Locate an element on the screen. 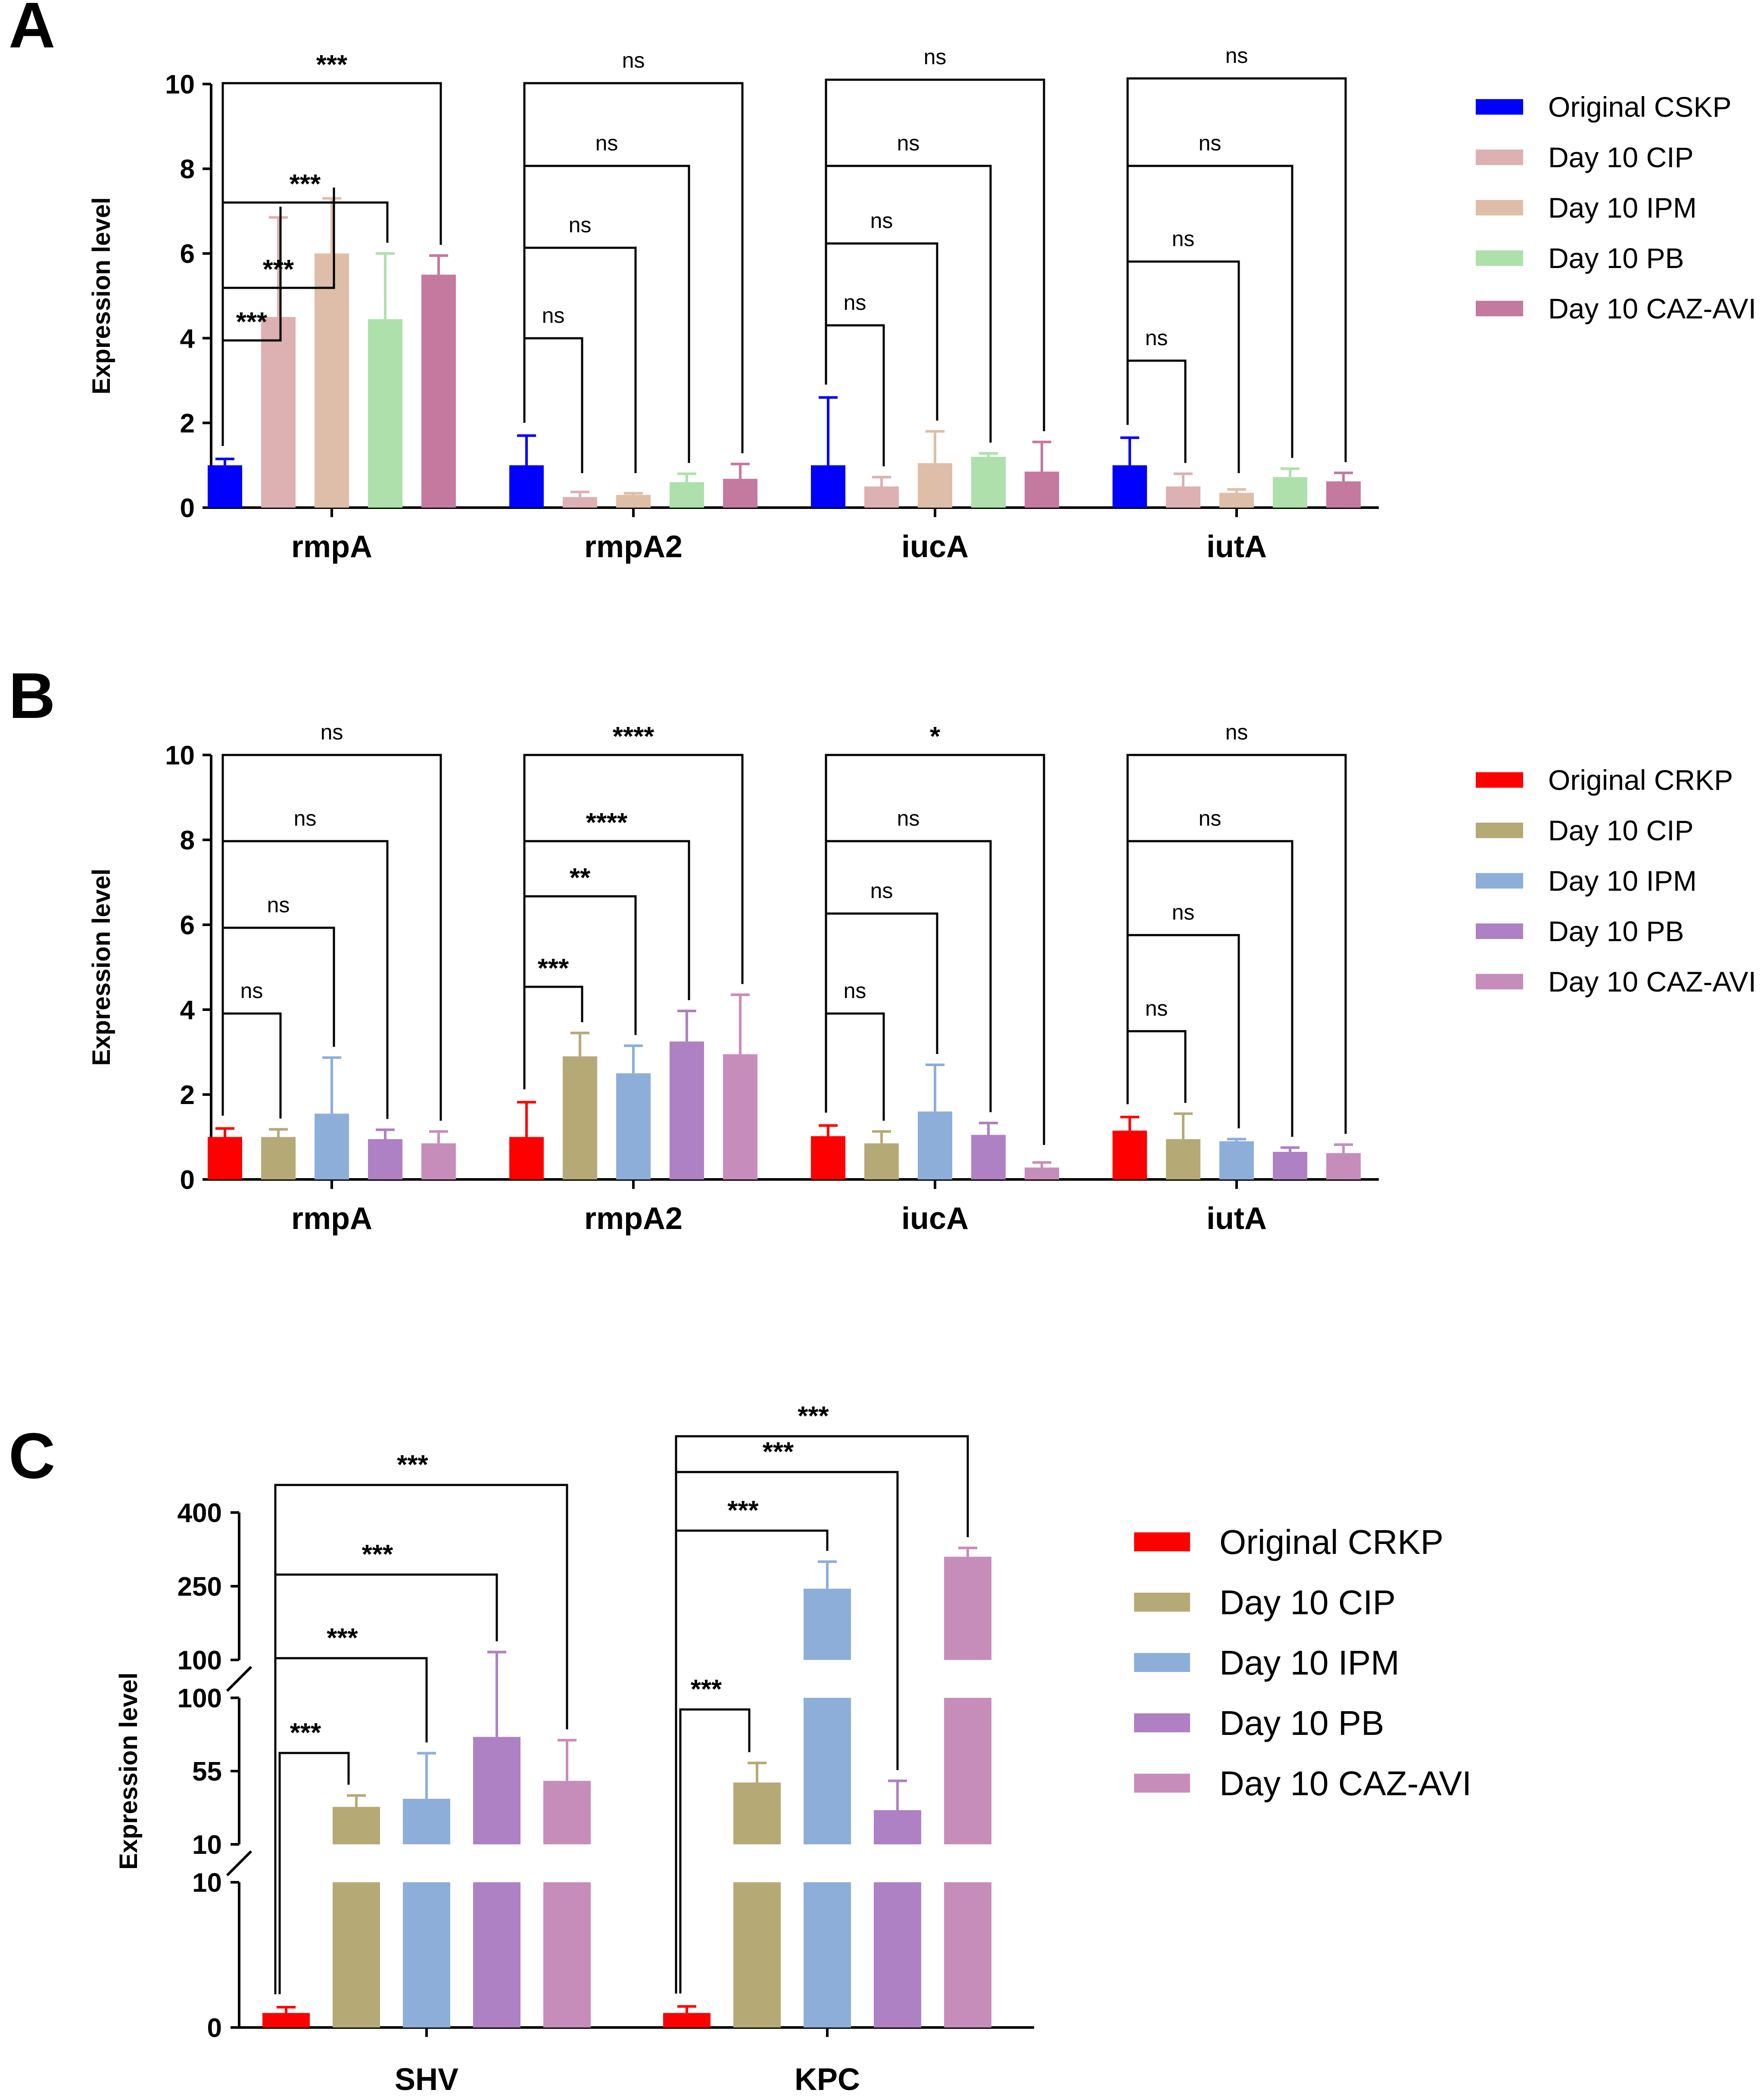 This screenshot has width=1764, height=2096. bar-C-KPC-4-middle is located at coordinates (967, 1771).